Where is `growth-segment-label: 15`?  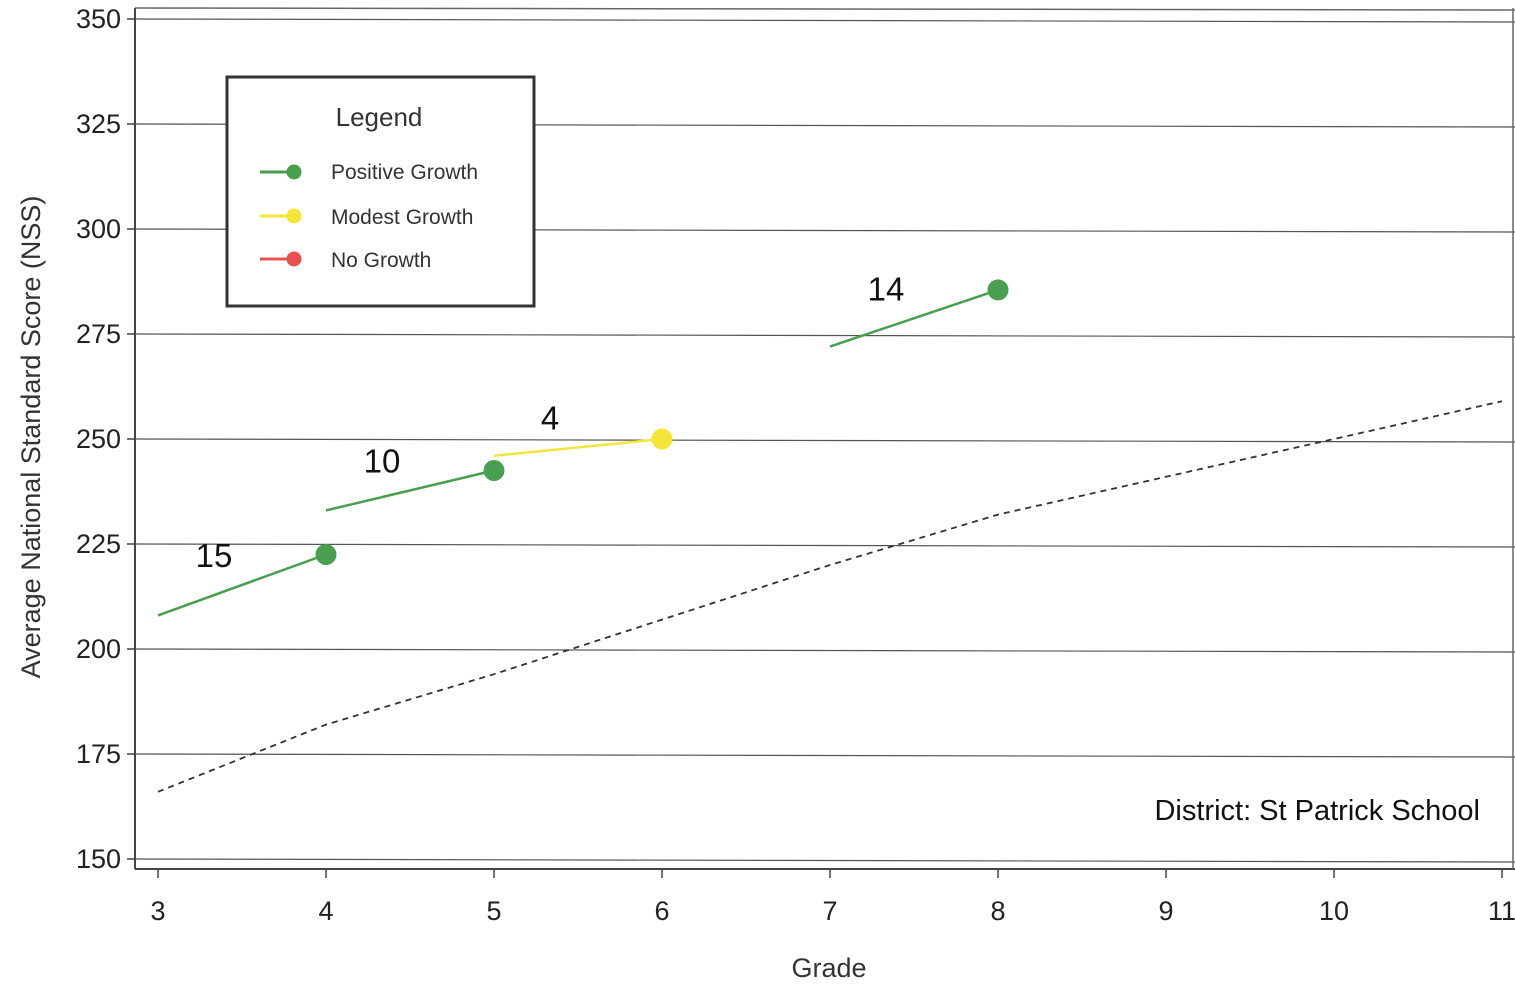 growth-segment-label: 15 is located at coordinates (214, 555).